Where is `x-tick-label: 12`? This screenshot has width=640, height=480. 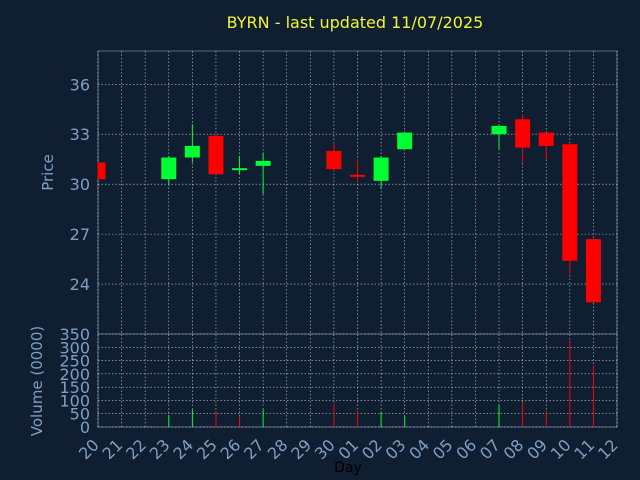
x-tick-label: 12 is located at coordinates (608, 449).